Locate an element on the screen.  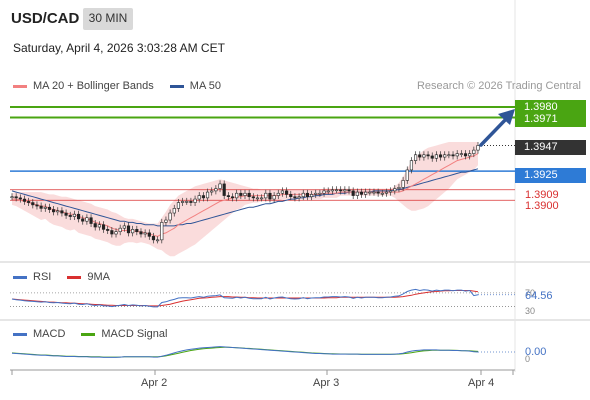
target-high-label: 1.3980 is located at coordinates (550, 107).